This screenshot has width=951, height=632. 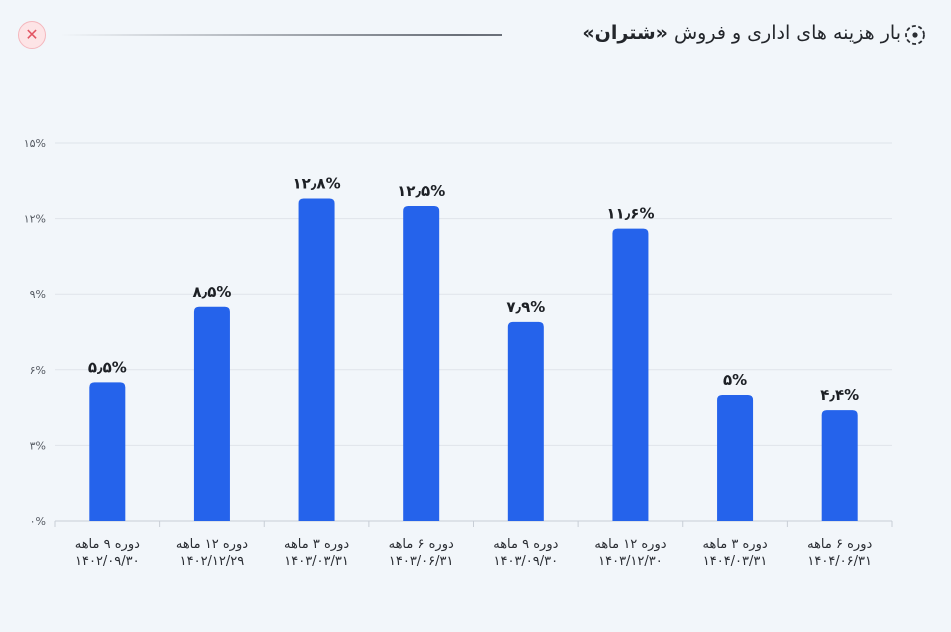 What do you see at coordinates (421, 561) in the screenshot?
I see `x-tick-date: ۱۴۰۳/۰۶/۳۱` at bounding box center [421, 561].